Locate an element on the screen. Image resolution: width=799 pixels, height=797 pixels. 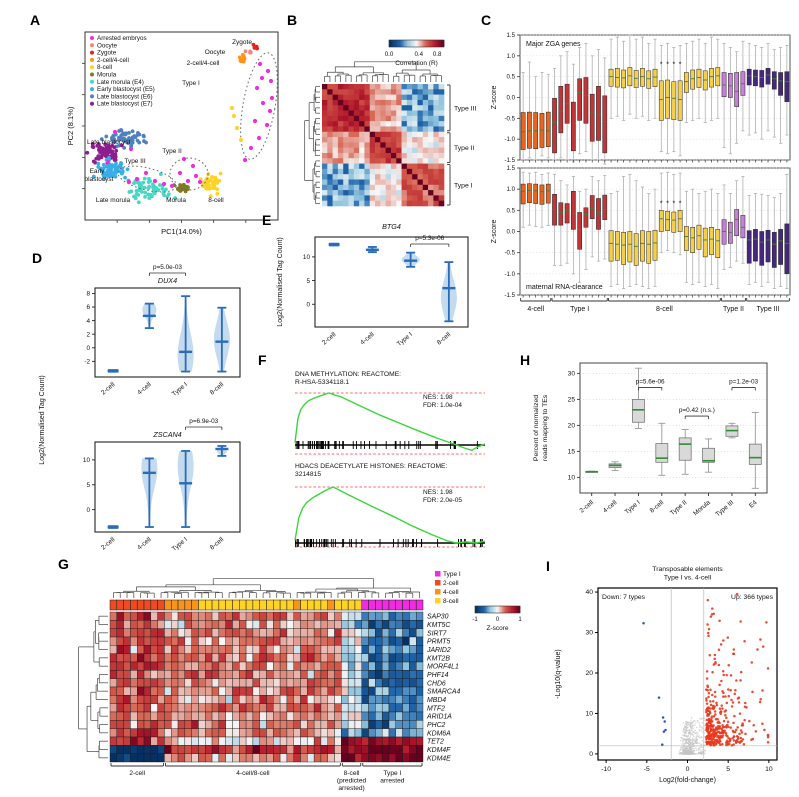
svg-text: p=5.0e-03 is located at coordinates (167, 267).